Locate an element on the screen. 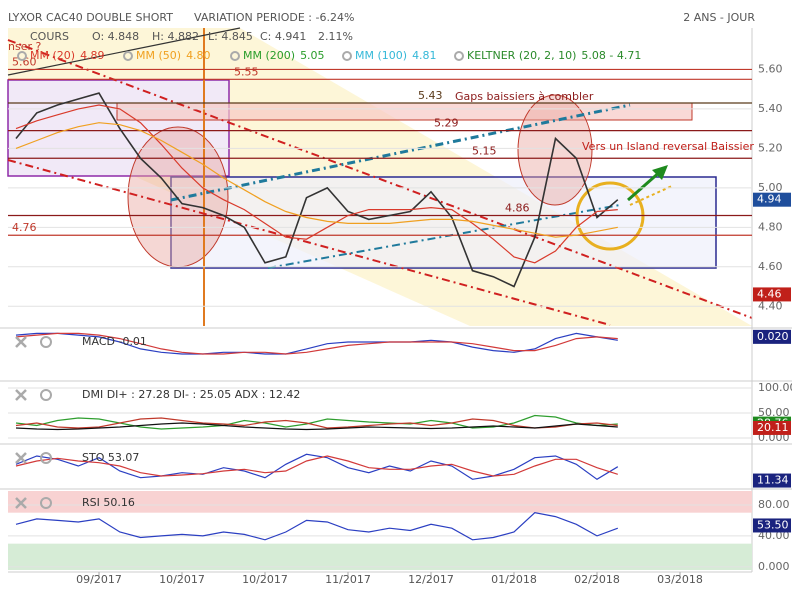 The width and height of the screenshot is (792, 590). chart-title: LYXOR CAC40 DOUBLE SHORT is located at coordinates (90, 17).